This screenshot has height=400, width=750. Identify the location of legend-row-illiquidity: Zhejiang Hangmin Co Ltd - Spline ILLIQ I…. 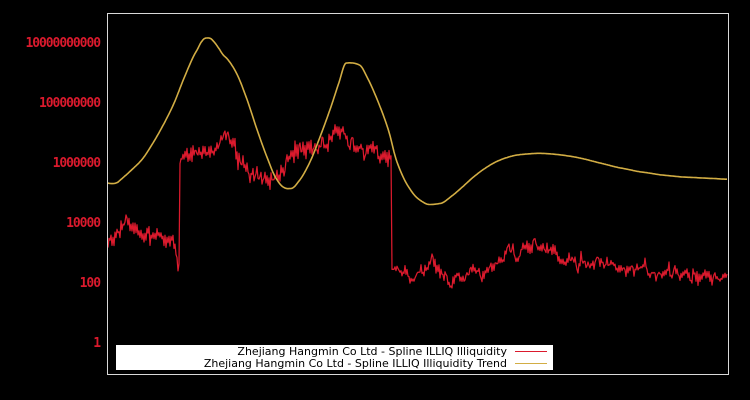
(334, 351).